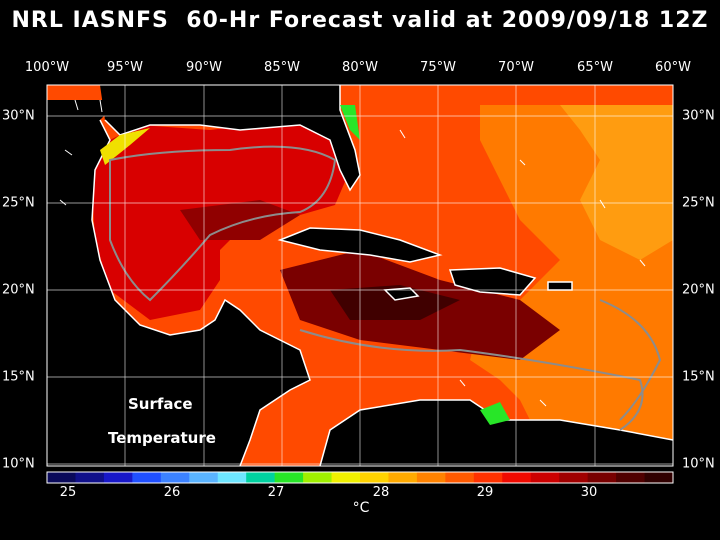  I want to click on bathymetry-contour-gulf, so click(223, 223).